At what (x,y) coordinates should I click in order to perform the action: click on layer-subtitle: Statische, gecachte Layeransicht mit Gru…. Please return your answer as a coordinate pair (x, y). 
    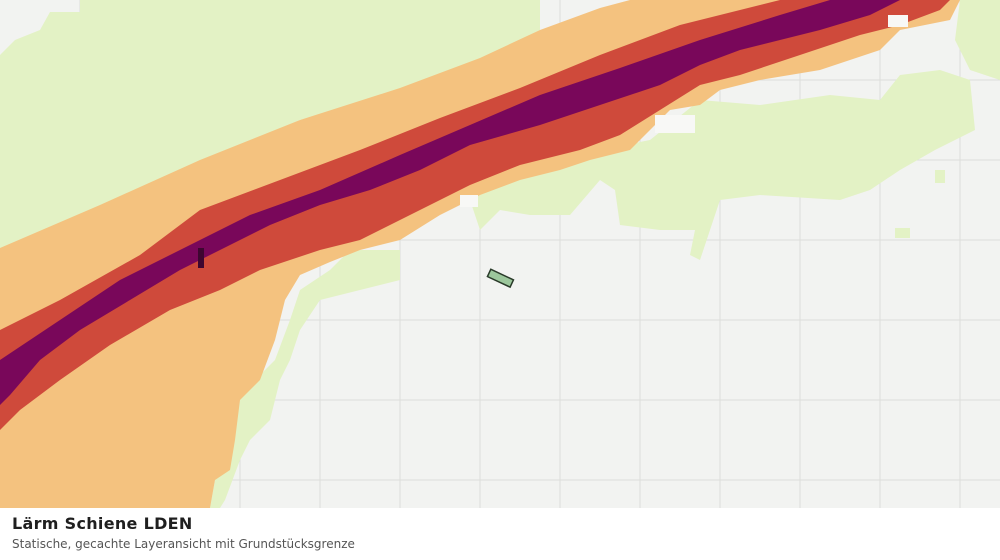
    Looking at the image, I should click on (183, 544).